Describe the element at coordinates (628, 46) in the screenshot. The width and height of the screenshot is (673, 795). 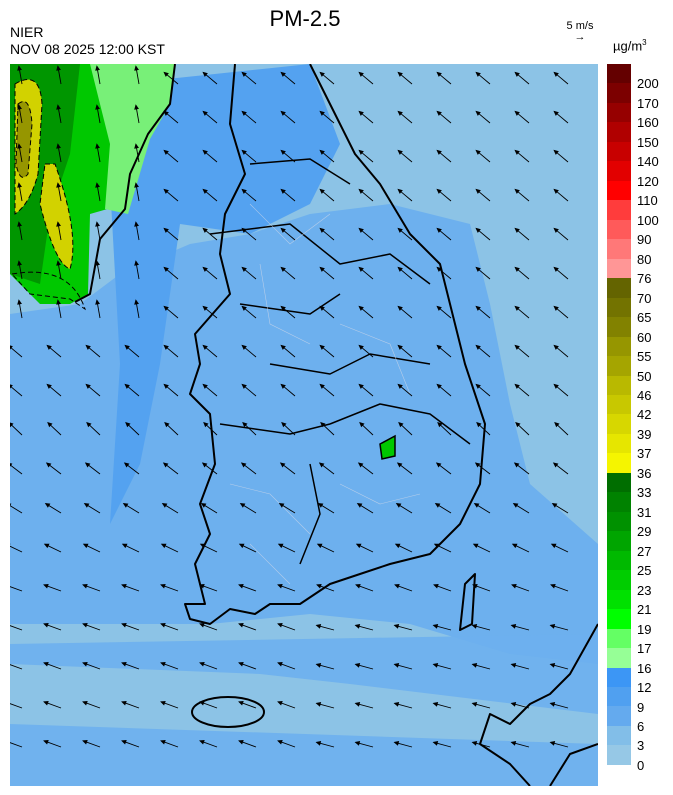
I see `unit-text: µg/m` at that location.